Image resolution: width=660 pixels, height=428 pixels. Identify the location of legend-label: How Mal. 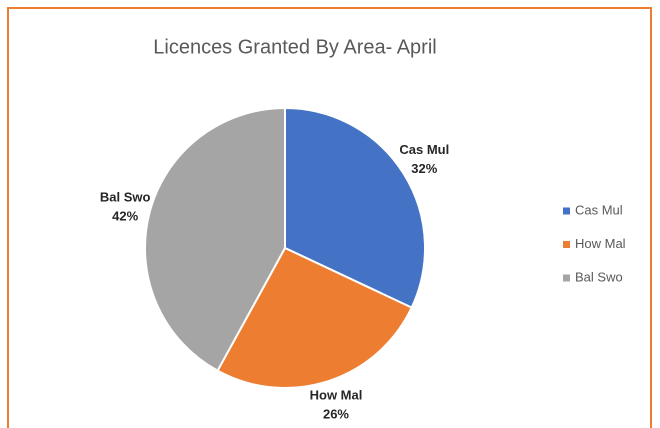
(600, 243).